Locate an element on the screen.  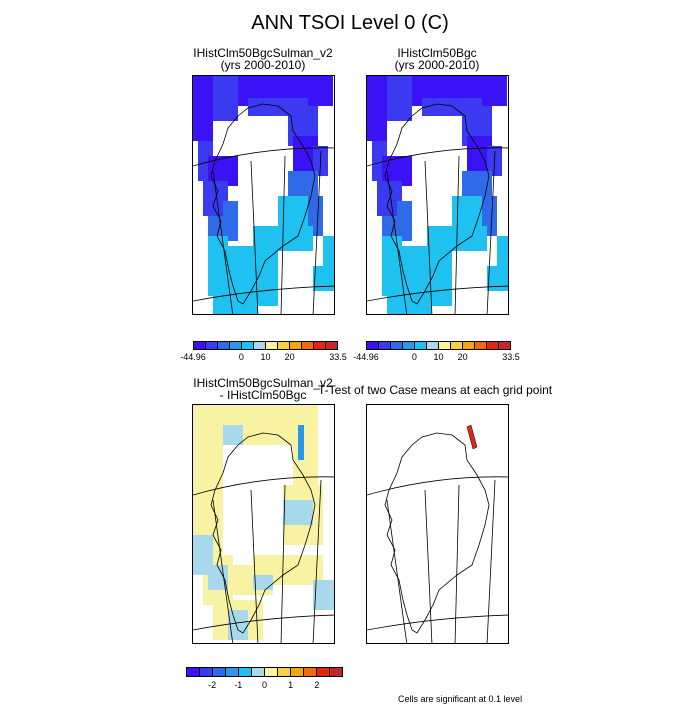
difference-cells is located at coordinates (263, 522).